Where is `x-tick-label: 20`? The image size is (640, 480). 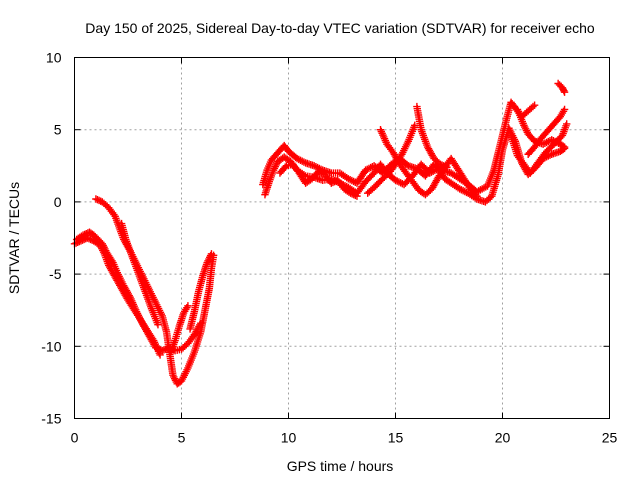
x-tick-label: 20 is located at coordinates (503, 438).